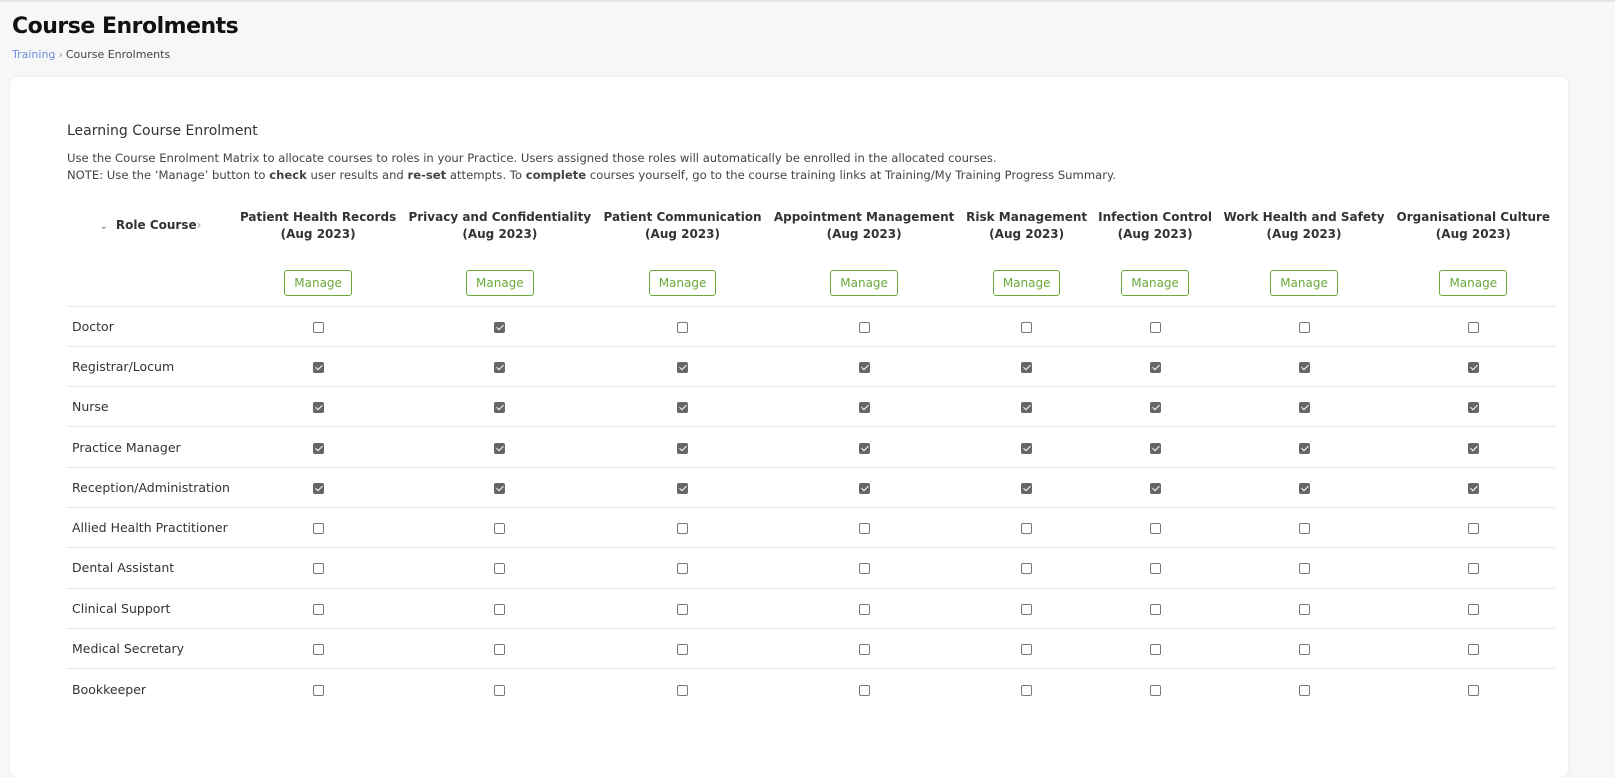 This screenshot has width=1615, height=777. What do you see at coordinates (150, 608) in the screenshot?
I see `role-name: Clinical Support` at bounding box center [150, 608].